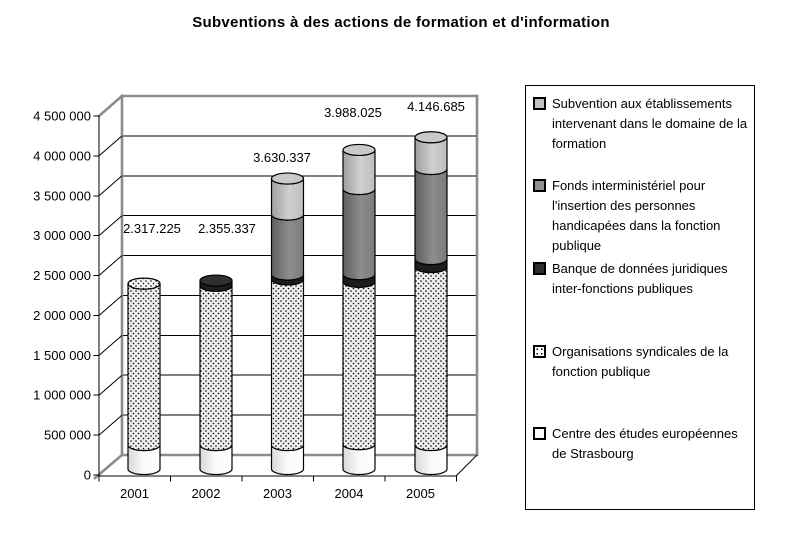 This screenshot has height=555, width=802. Describe the element at coordinates (62, 195) in the screenshot. I see `y-axis-tick-label: 3 500 000` at that location.